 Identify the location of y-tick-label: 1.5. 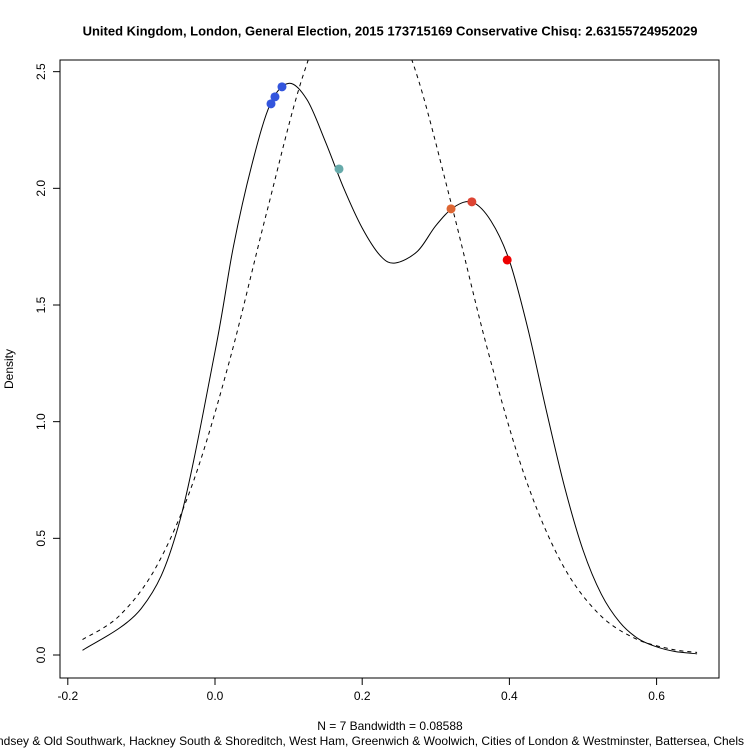
(41, 304).